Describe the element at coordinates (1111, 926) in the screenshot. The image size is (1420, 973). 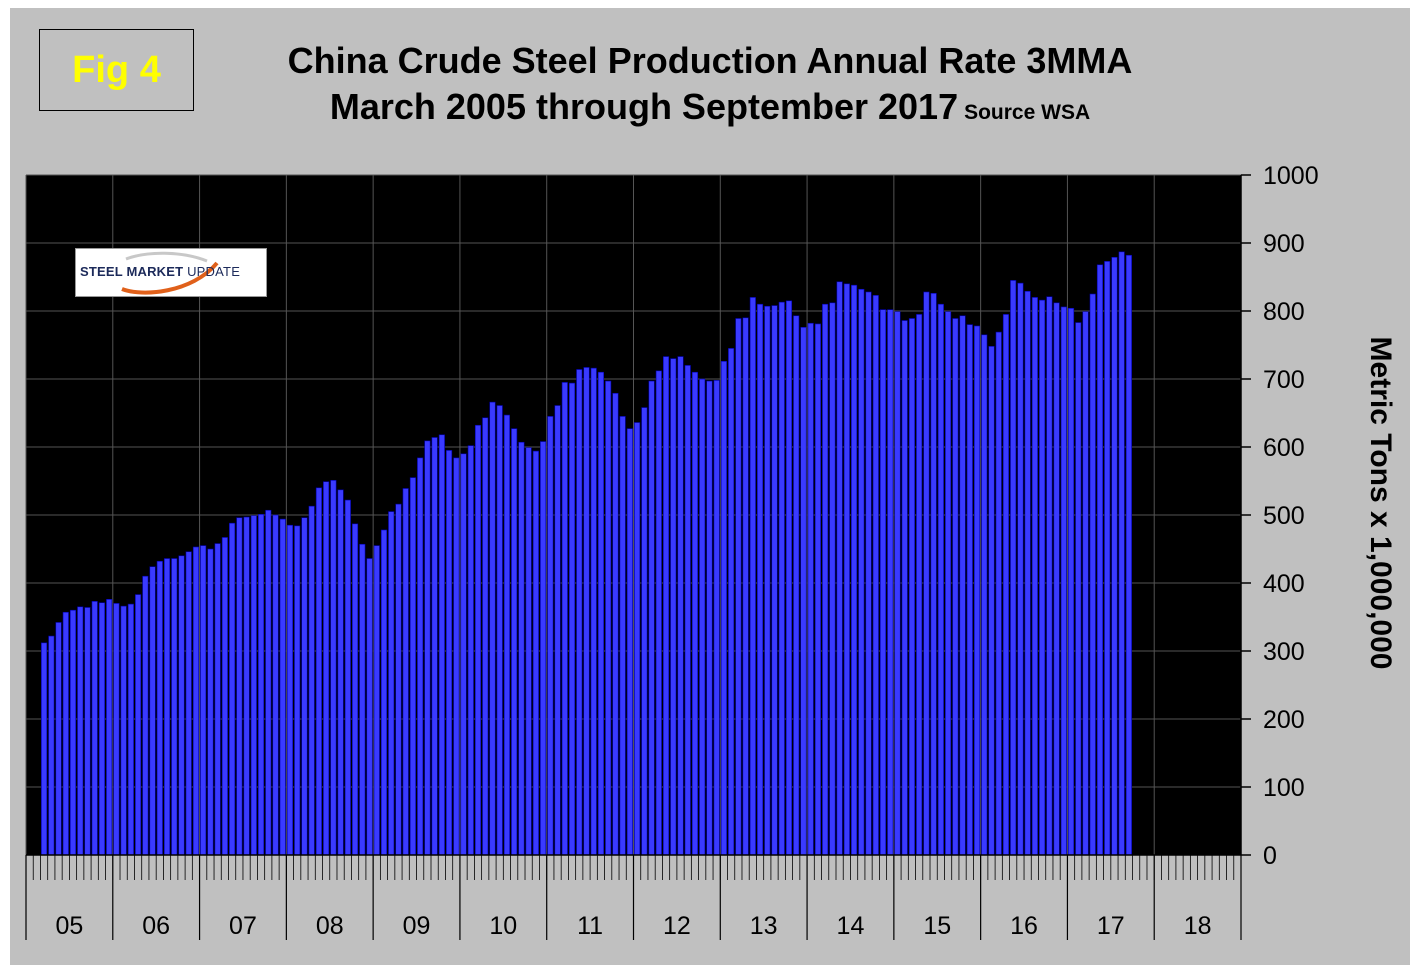
I see `x-tick-label: 17` at that location.